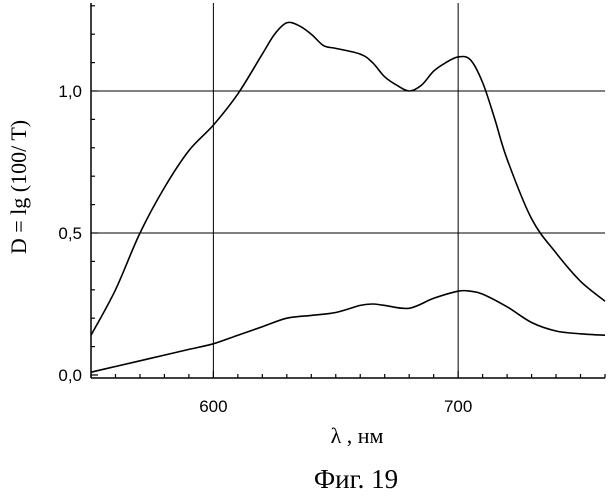 The image size is (611, 499). Describe the element at coordinates (70, 91) in the screenshot. I see `y-tick-label-2: 1,0` at that location.